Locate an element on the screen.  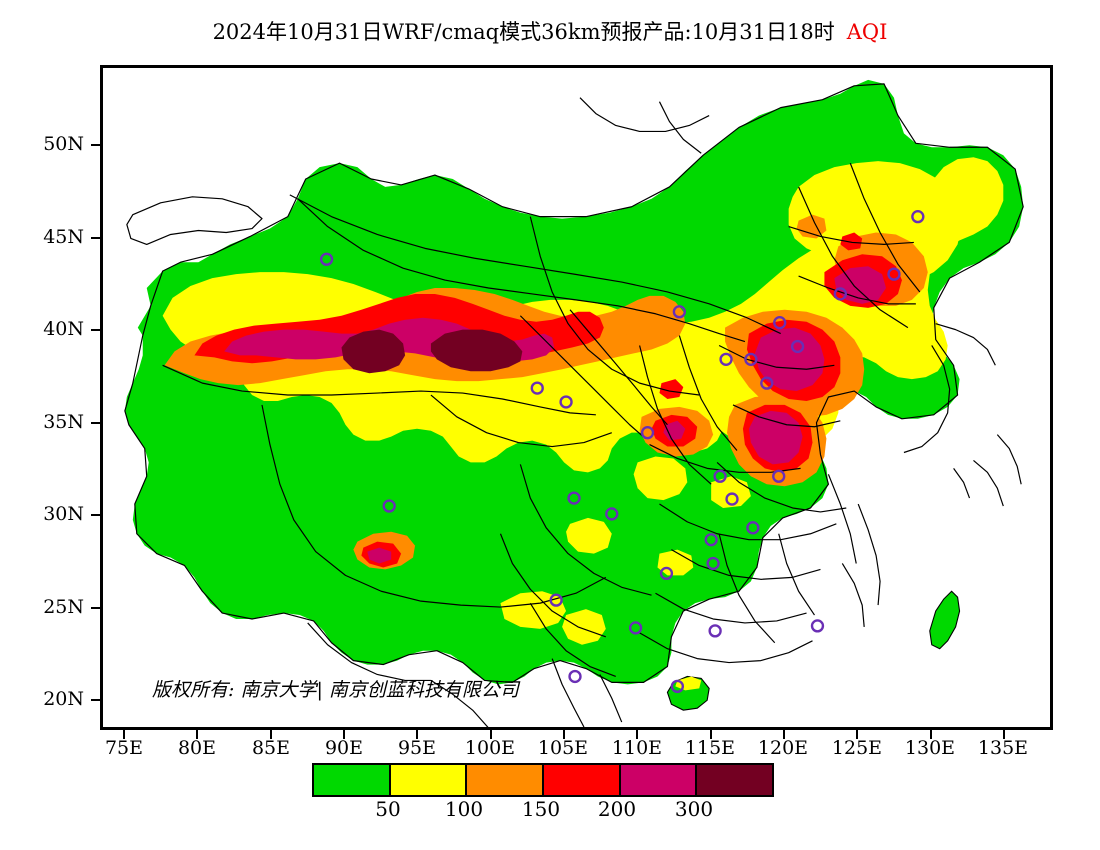
x-axis-label-85E: 85E is located at coordinates (271, 748).